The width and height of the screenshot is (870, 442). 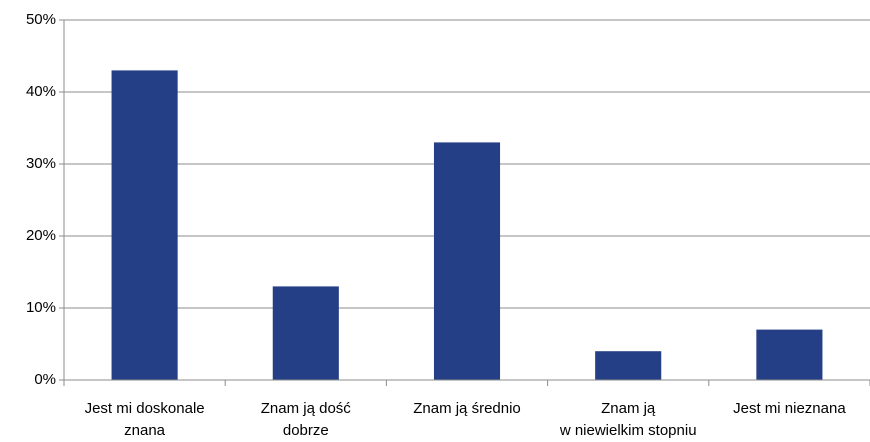 I want to click on y-tick-label: 20%, so click(x=41, y=235).